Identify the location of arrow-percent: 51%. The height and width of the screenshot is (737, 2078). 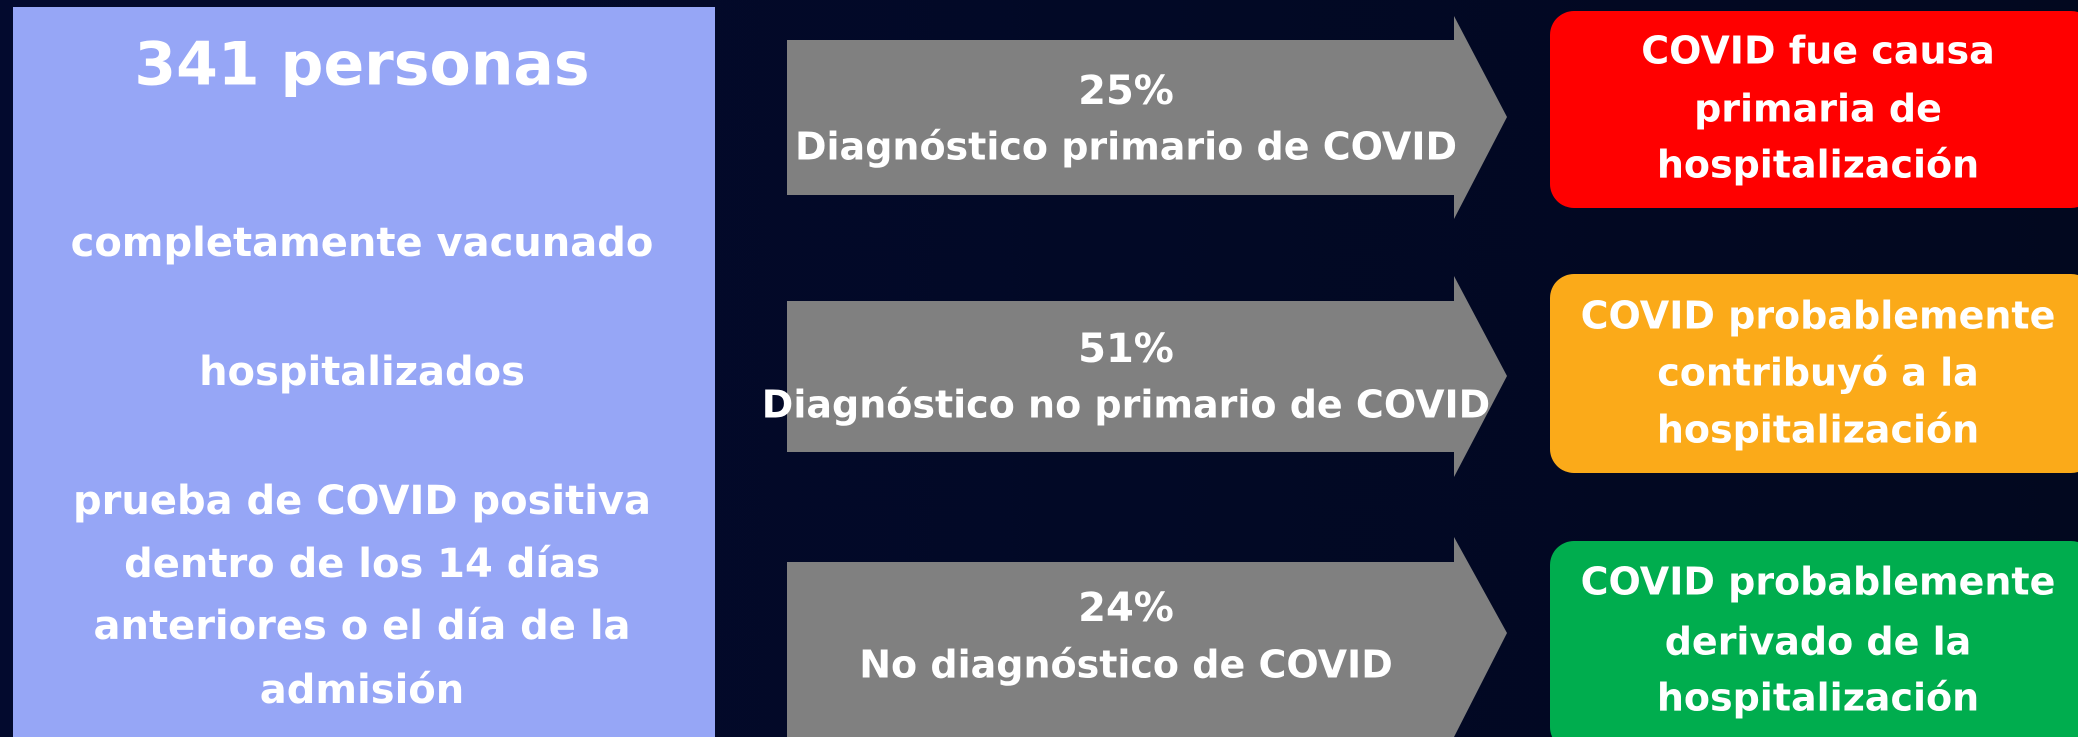
(1126, 349).